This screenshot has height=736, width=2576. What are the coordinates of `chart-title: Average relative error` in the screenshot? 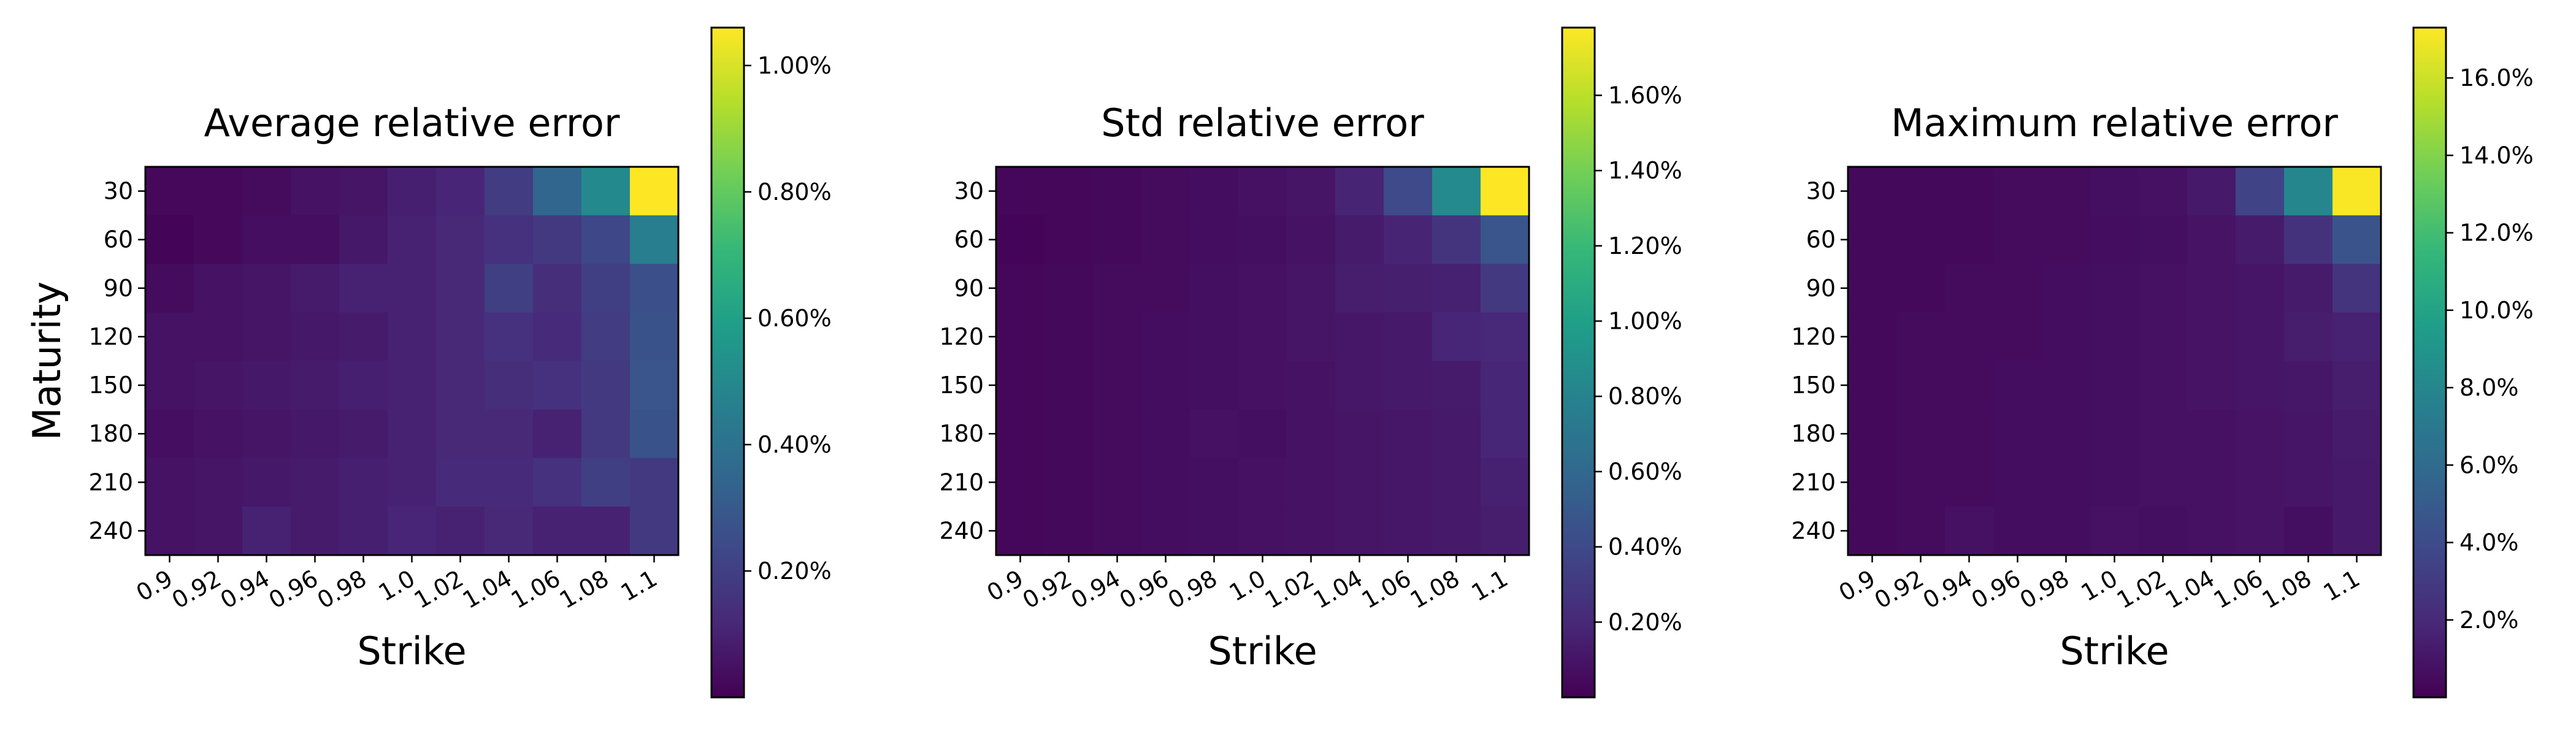 It's located at (412, 123).